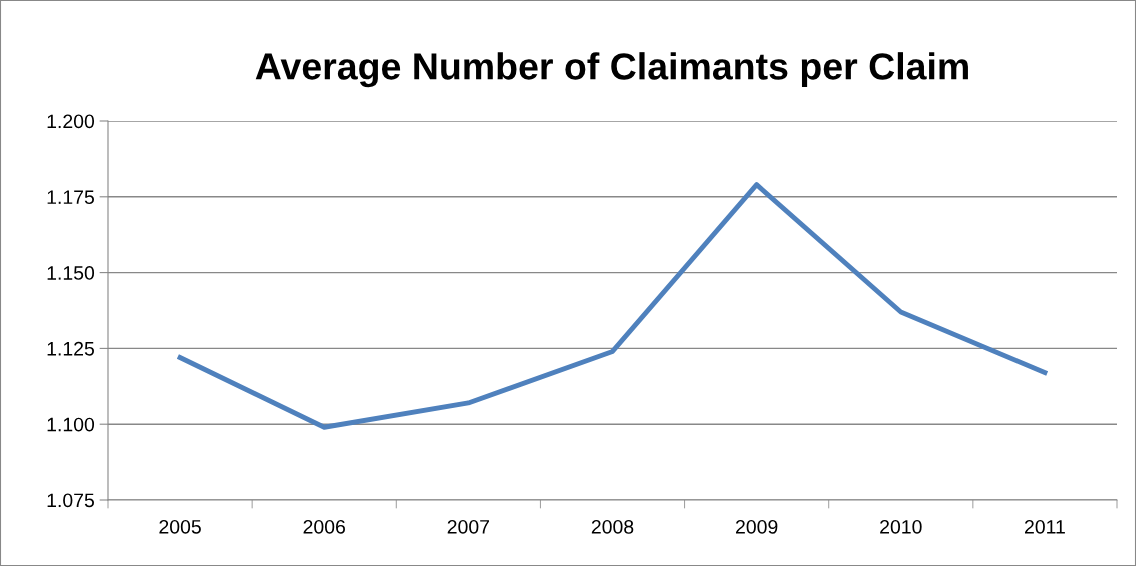  Describe the element at coordinates (70, 197) in the screenshot. I see `y-tick-label: 1.175` at that location.